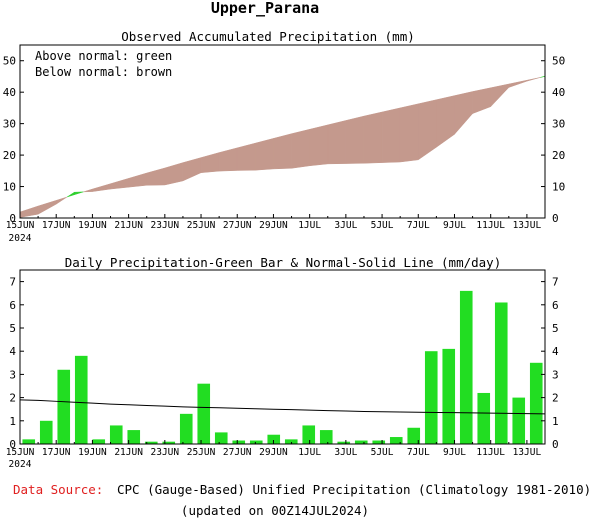 The image size is (590, 518). What do you see at coordinates (12, 351) in the screenshot?
I see `y-tick-label-left: 4` at bounding box center [12, 351].